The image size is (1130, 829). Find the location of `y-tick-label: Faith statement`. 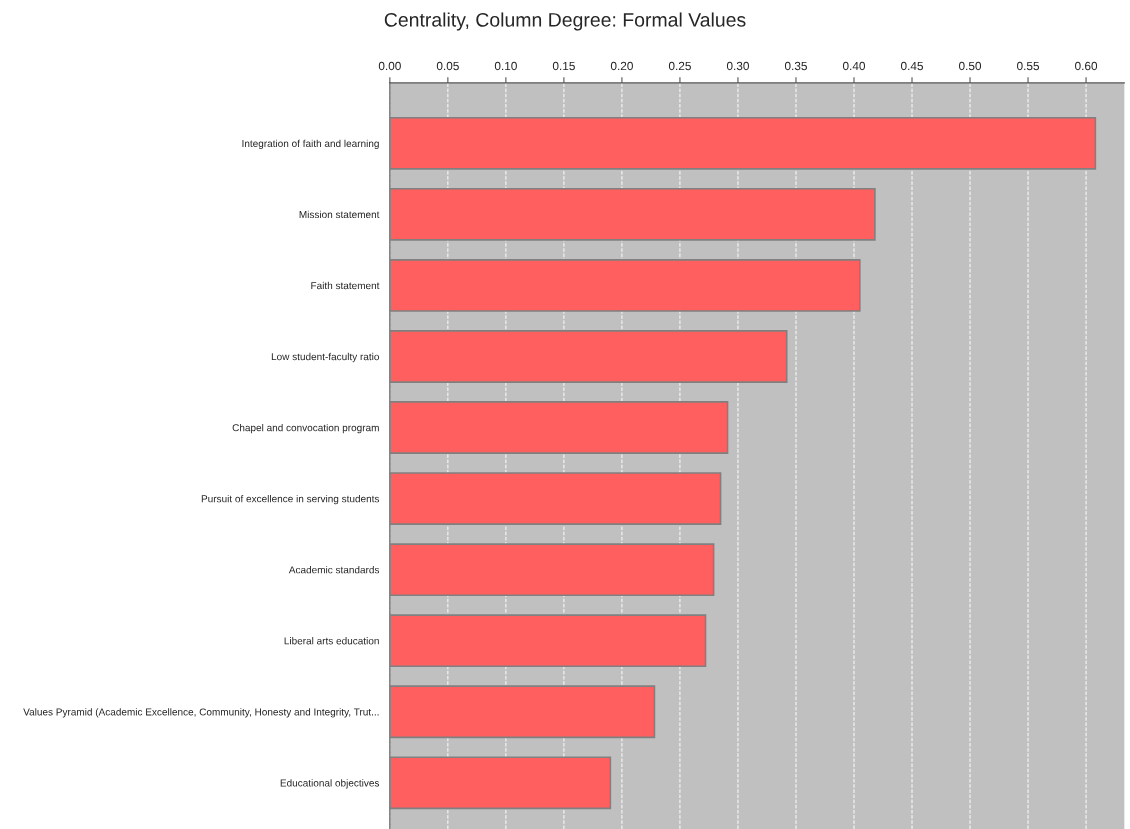

y-tick-label: Faith statement is located at coordinates (345, 285).